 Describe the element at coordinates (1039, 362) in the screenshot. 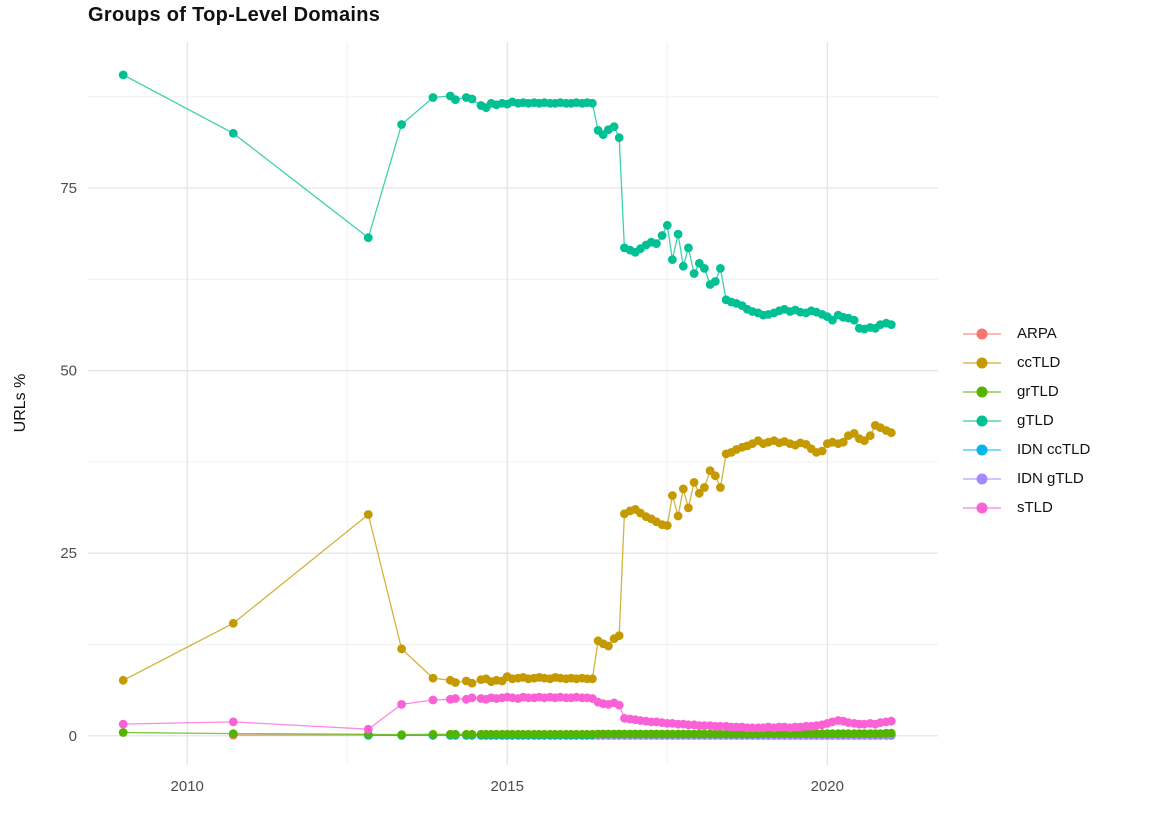

I see `legend-label: ccTLD` at that location.